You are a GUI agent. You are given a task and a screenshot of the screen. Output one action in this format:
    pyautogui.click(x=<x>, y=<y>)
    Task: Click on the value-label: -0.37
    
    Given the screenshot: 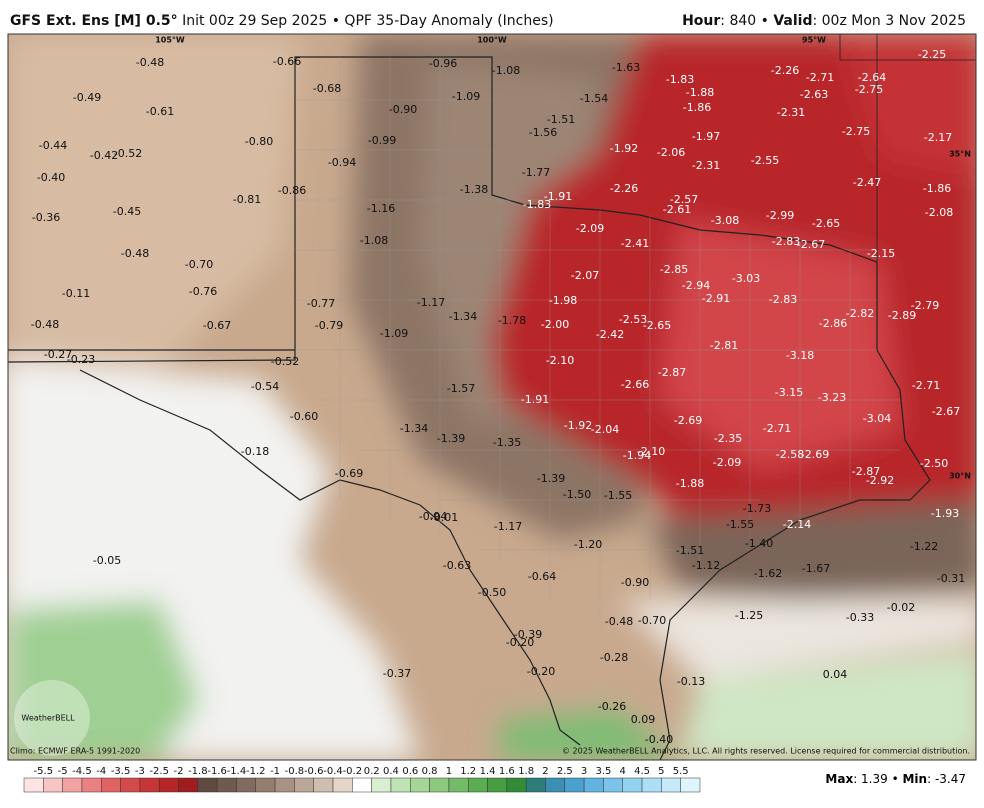 What is the action you would take?
    pyautogui.click(x=397, y=673)
    